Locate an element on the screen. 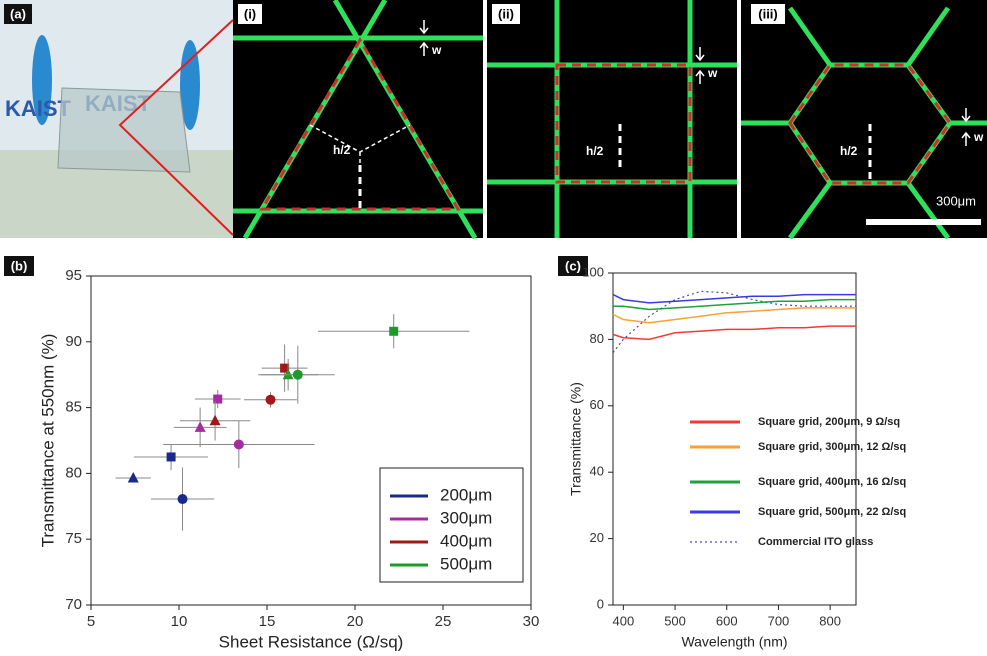 Image resolution: width=987 pixels, height=656 pixels. scale-bar is located at coordinates (923, 222).